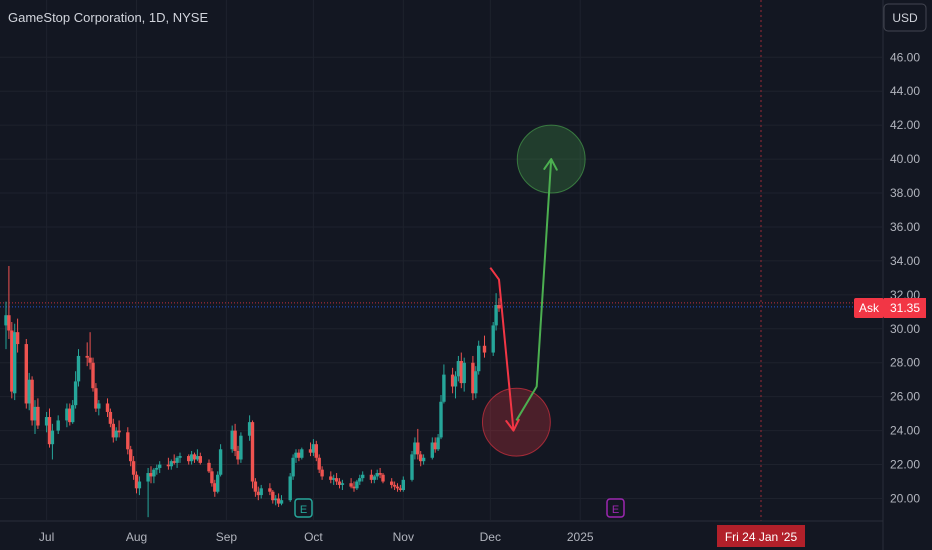 The image size is (932, 550). I want to click on x-tick-label: Oct, so click(313, 537).